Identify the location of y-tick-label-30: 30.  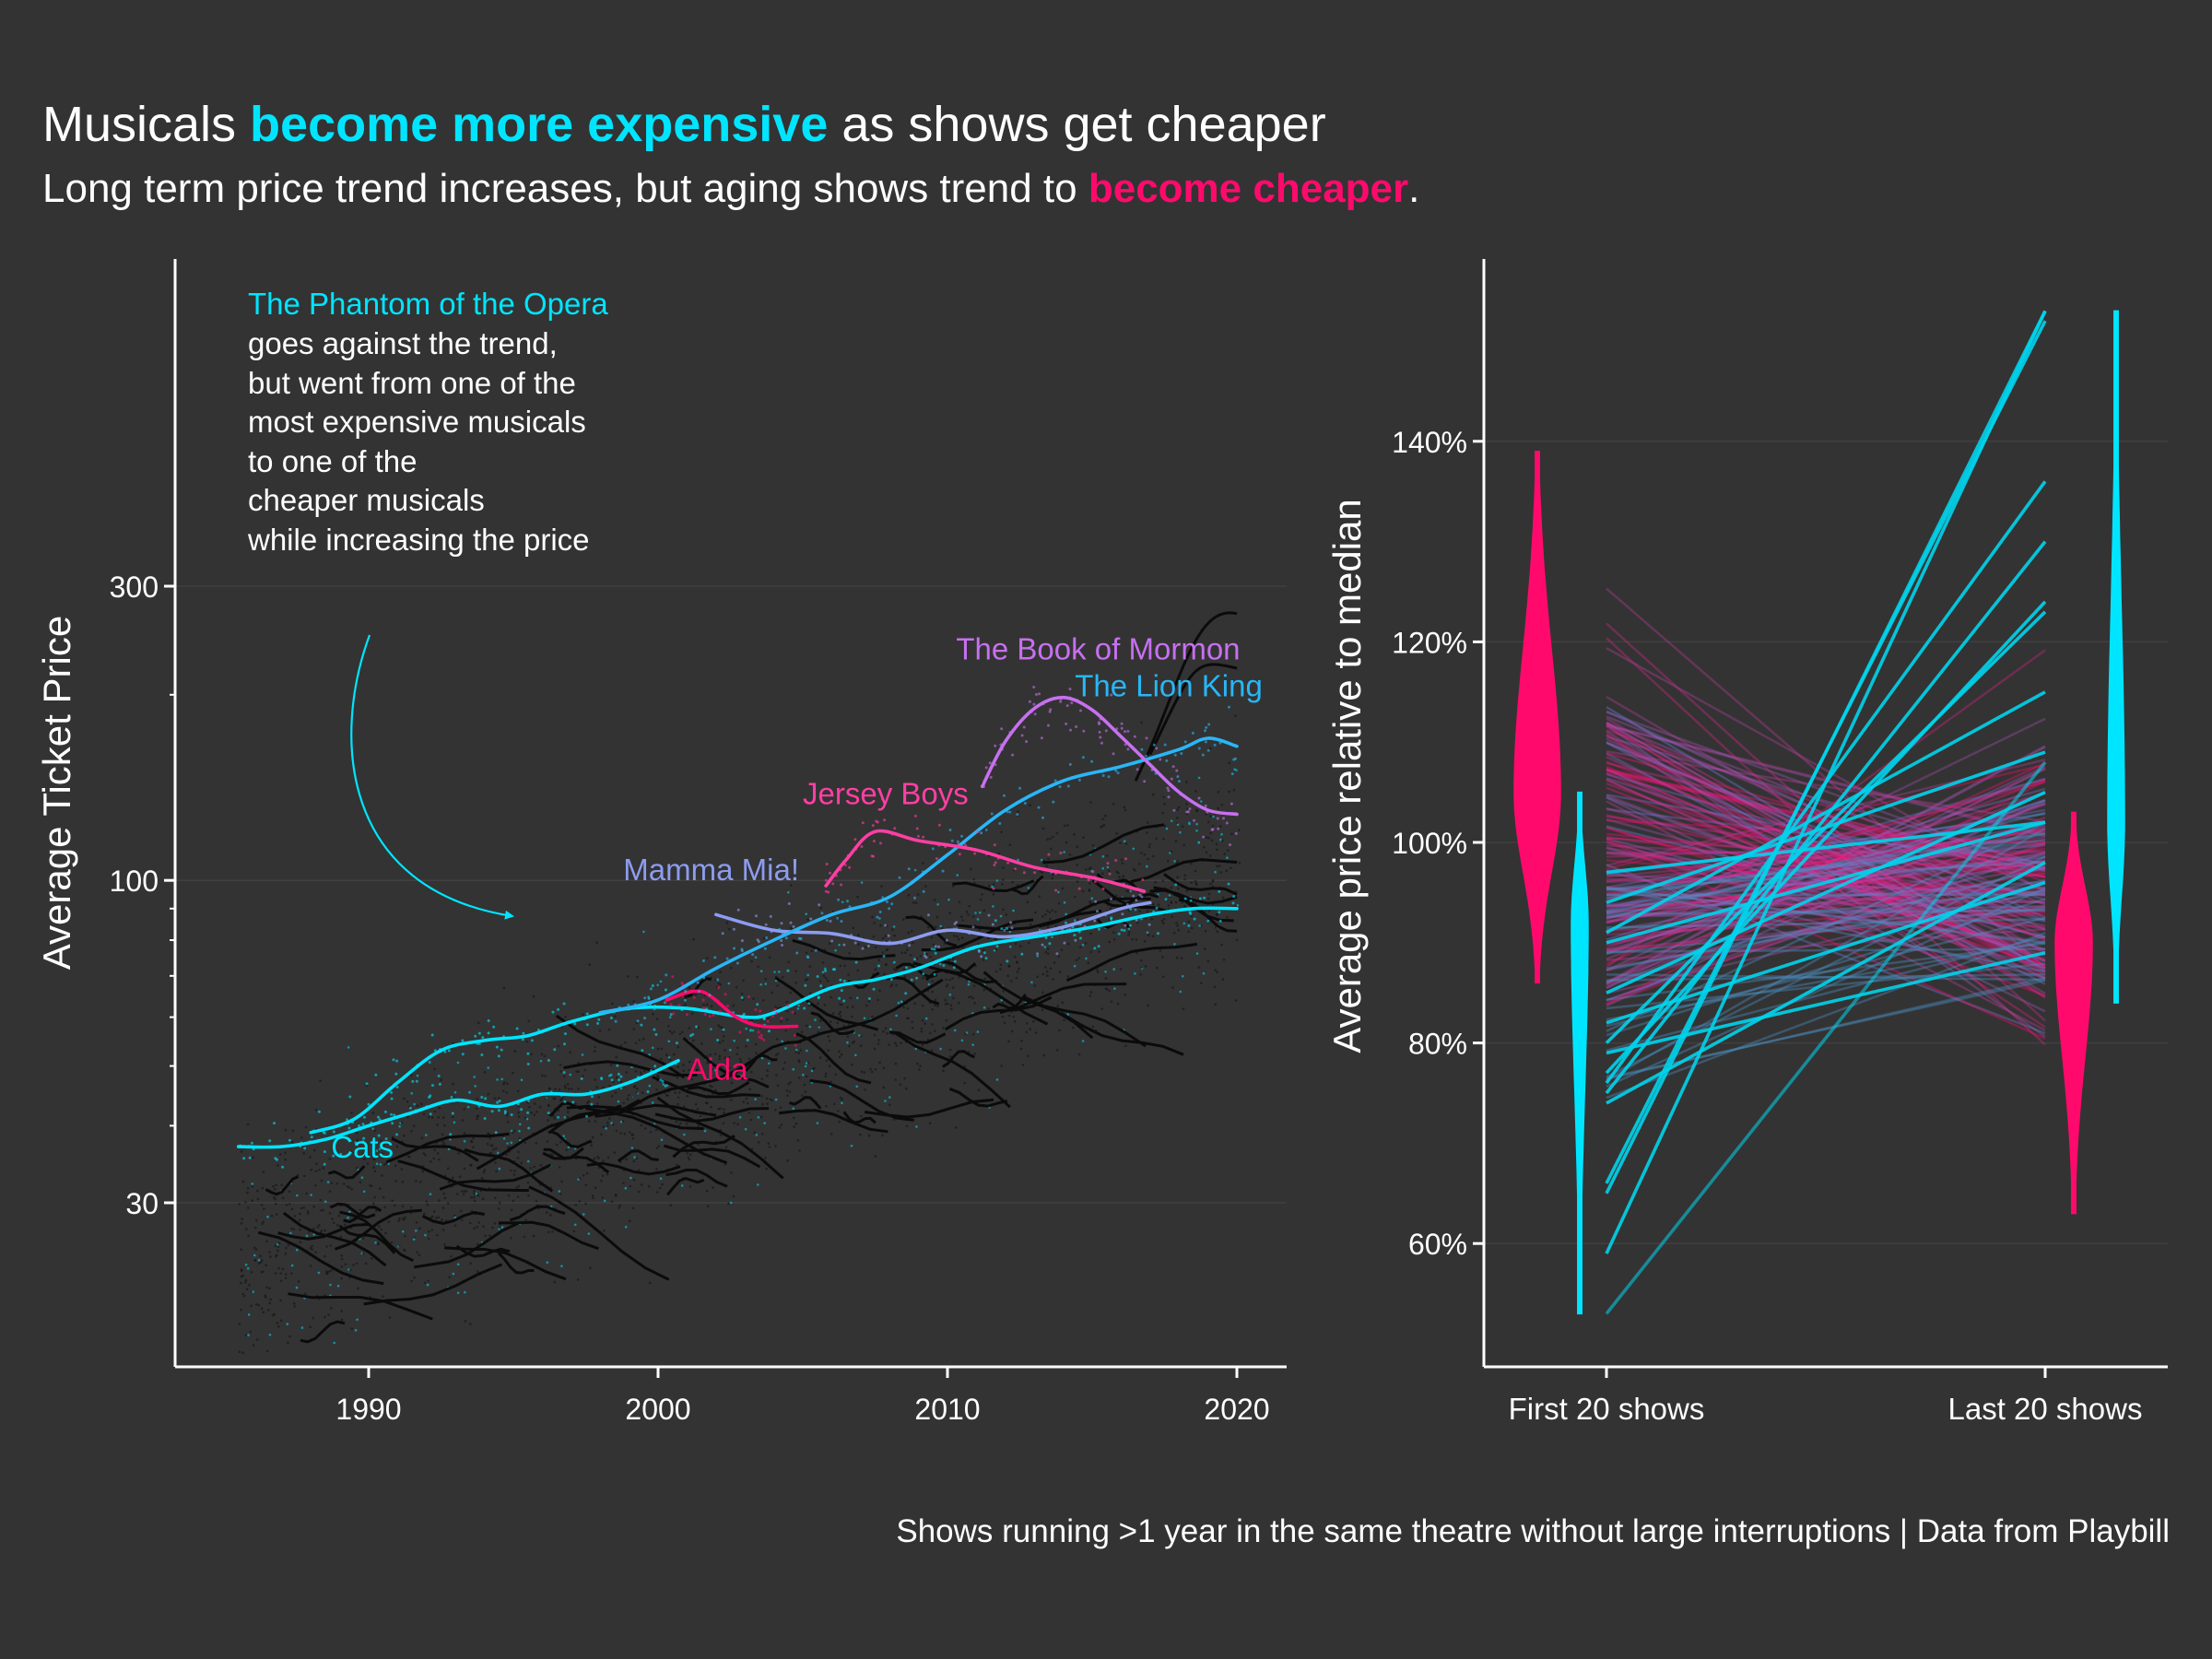
(142, 1203).